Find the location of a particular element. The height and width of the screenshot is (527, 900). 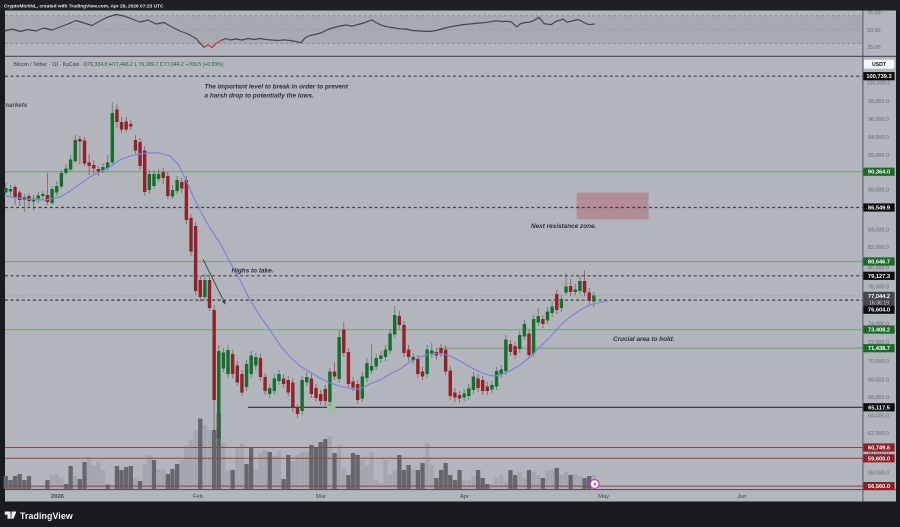

svg-text: 98,000.0 is located at coordinates (878, 102).